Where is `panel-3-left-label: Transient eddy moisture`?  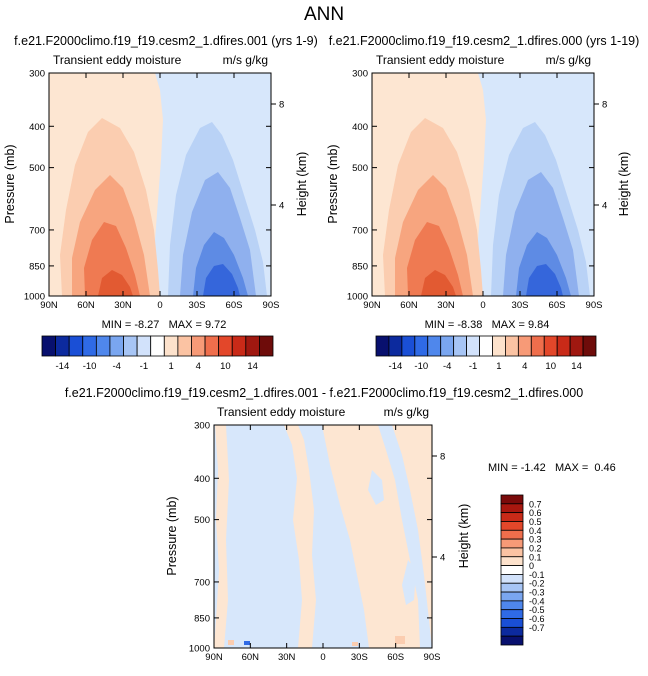 panel-3-left-label: Transient eddy moisture is located at coordinates (281, 412).